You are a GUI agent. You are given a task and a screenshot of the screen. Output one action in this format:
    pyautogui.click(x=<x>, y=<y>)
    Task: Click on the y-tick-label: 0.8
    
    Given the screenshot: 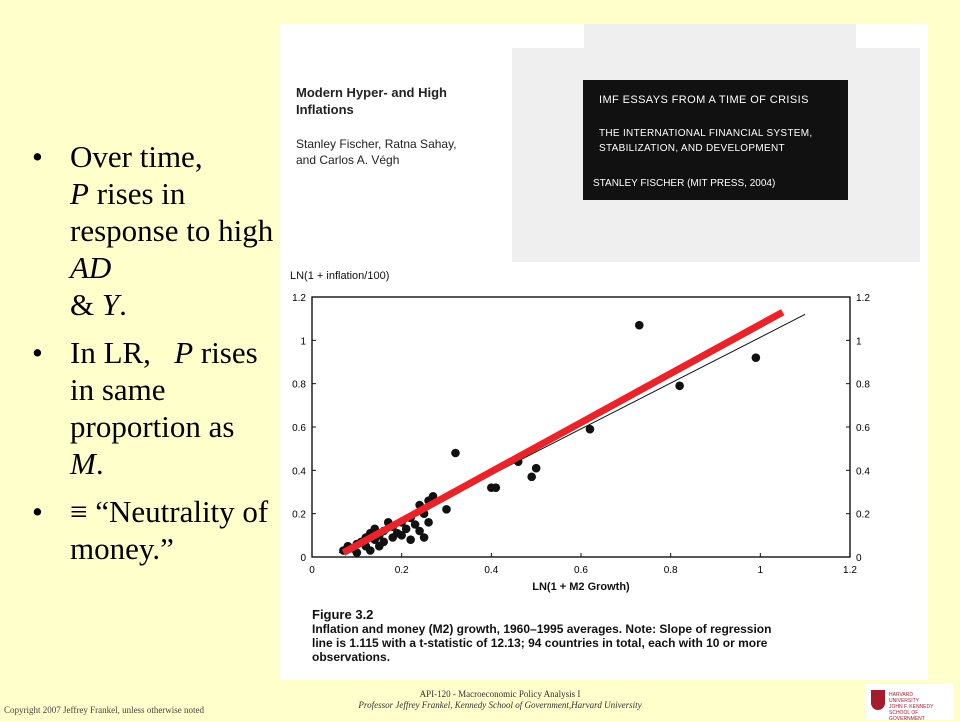 What is the action you would take?
    pyautogui.click(x=299, y=385)
    